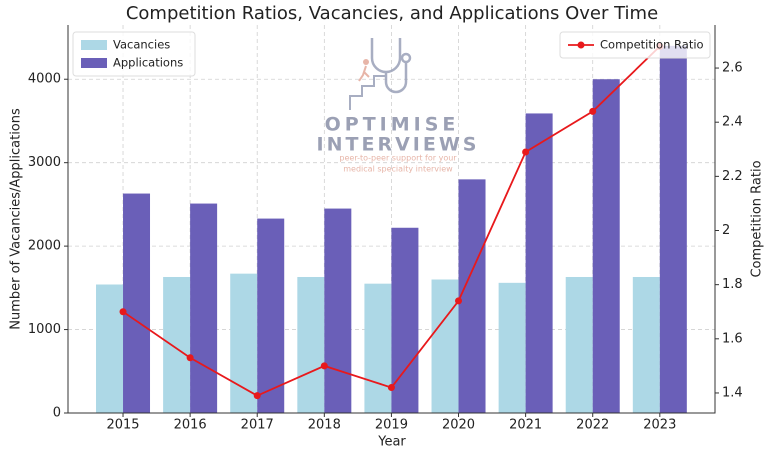 The width and height of the screenshot is (768, 454). Describe the element at coordinates (732, 122) in the screenshot. I see `y2-tick-label: 2.4` at that location.